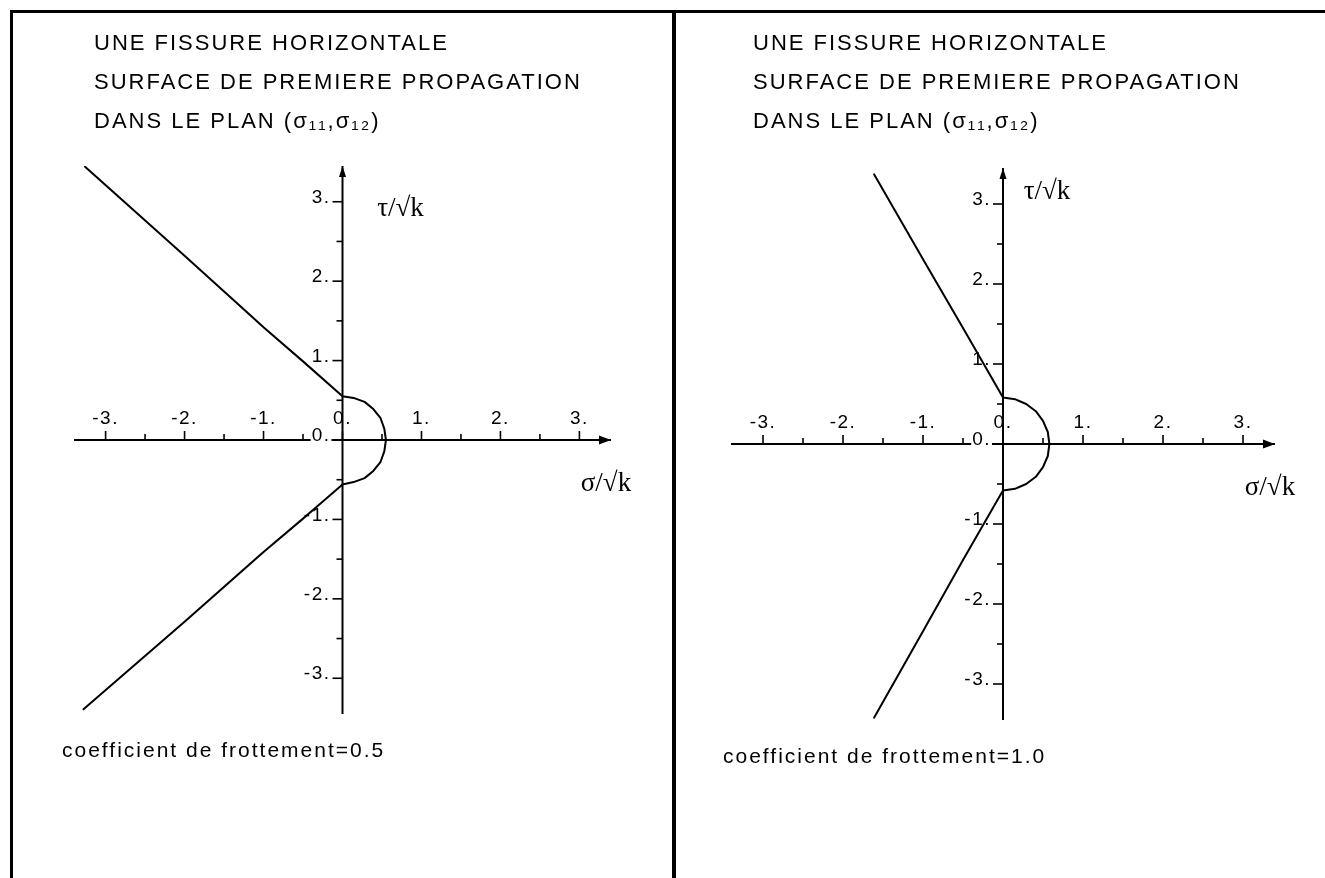  Describe the element at coordinates (885, 755) in the screenshot. I see `text: coefficient de frottement=1.0` at that location.